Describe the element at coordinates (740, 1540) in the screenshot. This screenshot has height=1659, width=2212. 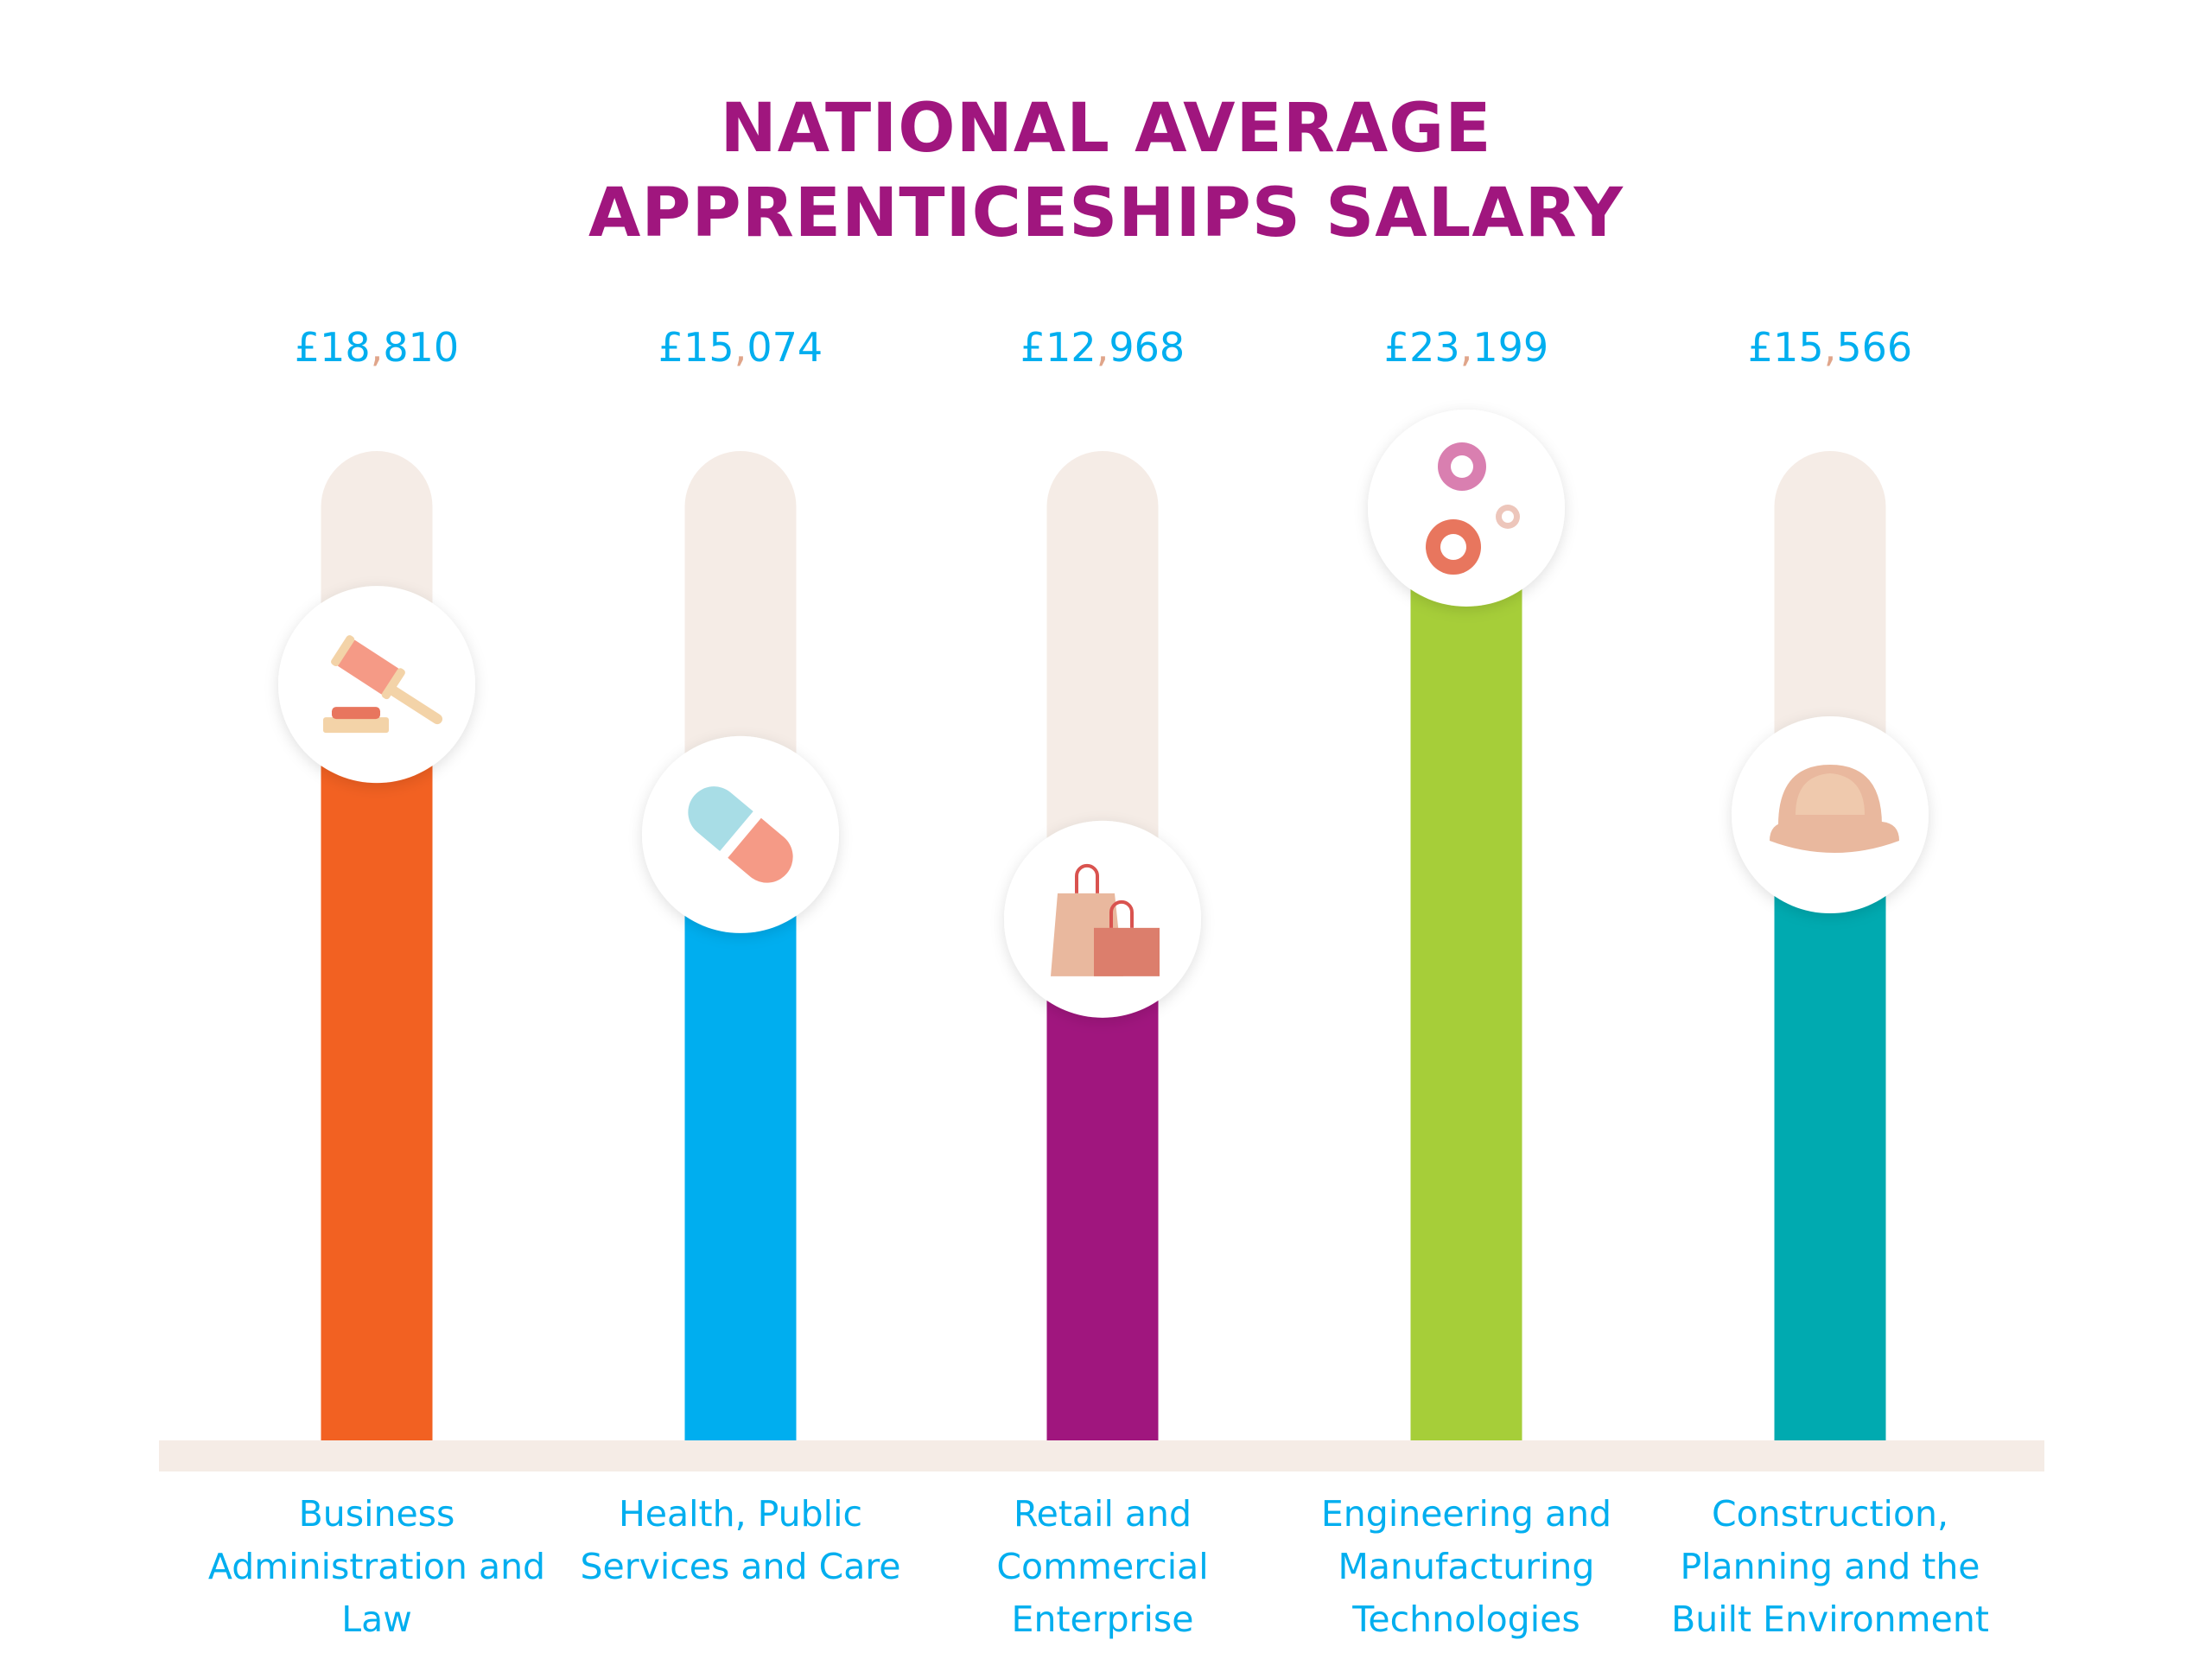
I see `category-label: Health, Public Services and Care` at that location.